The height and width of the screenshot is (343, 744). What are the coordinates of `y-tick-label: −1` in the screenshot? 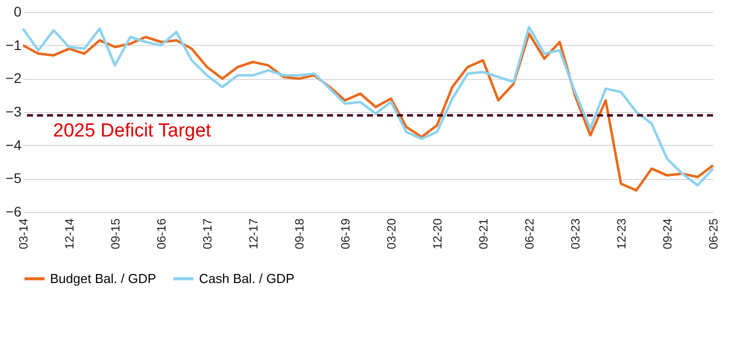 It's located at (14, 44).